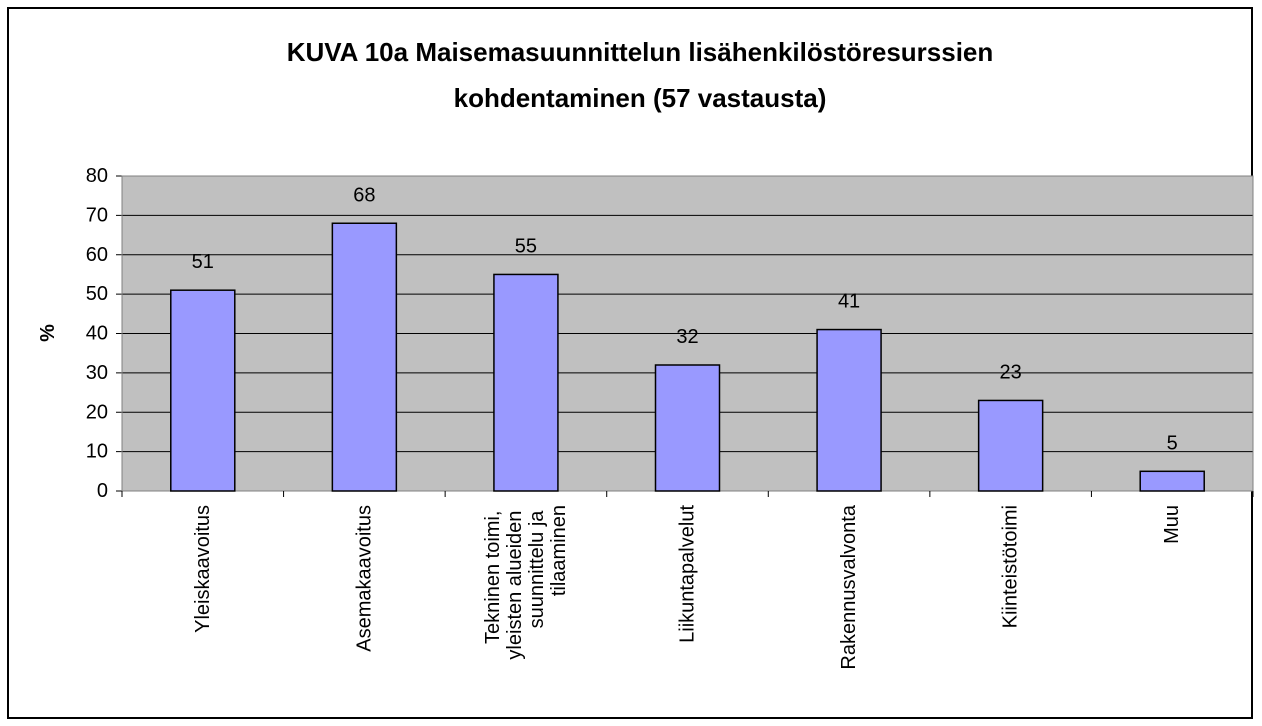  Describe the element at coordinates (203, 262) in the screenshot. I see `data-label: 51` at that location.